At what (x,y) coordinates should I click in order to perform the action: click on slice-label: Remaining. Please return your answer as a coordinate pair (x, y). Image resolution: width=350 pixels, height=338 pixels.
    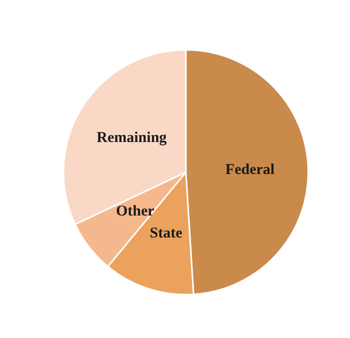
    Looking at the image, I should click on (132, 138).